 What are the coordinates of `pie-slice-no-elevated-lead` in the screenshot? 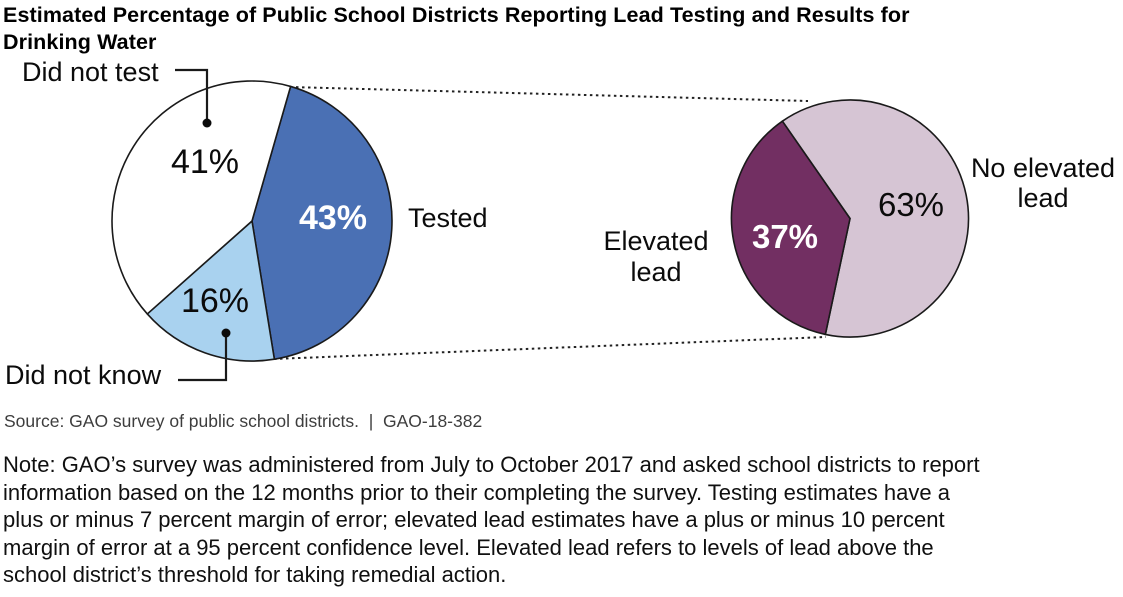 It's located at (875, 218).